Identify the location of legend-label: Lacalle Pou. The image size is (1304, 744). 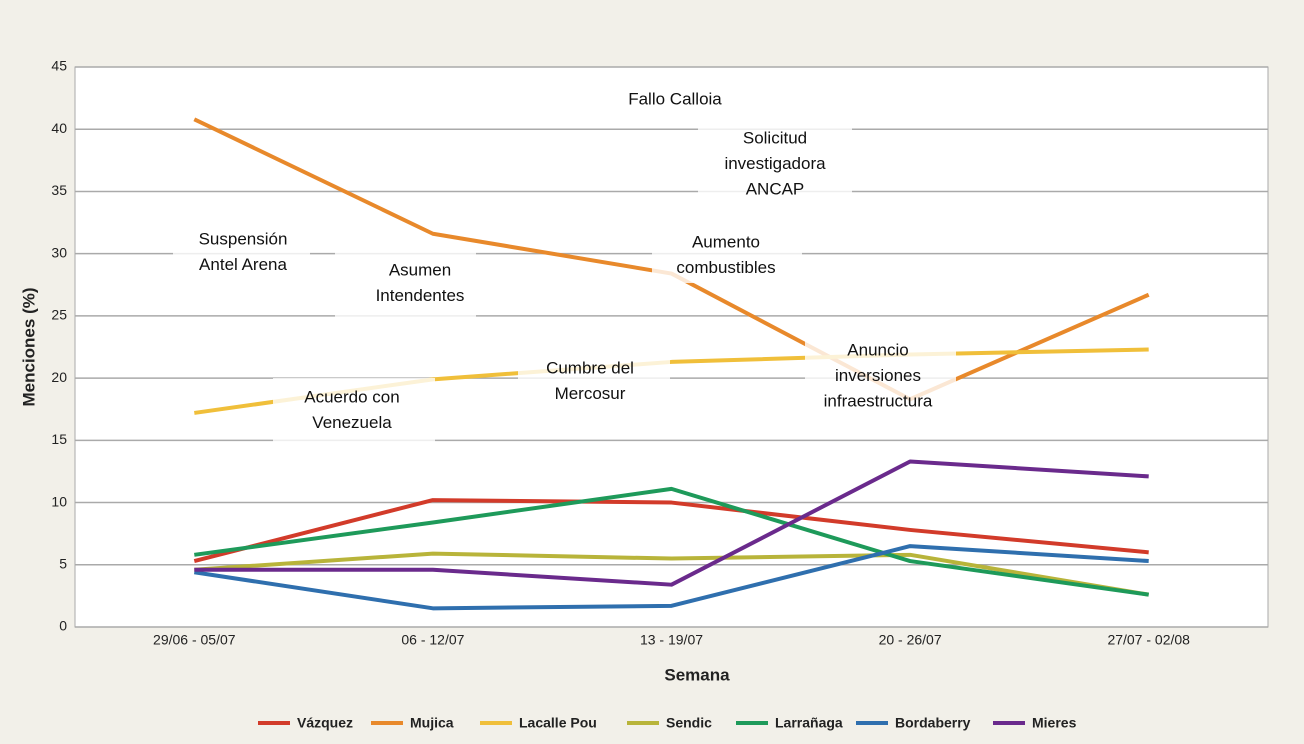
(558, 723).